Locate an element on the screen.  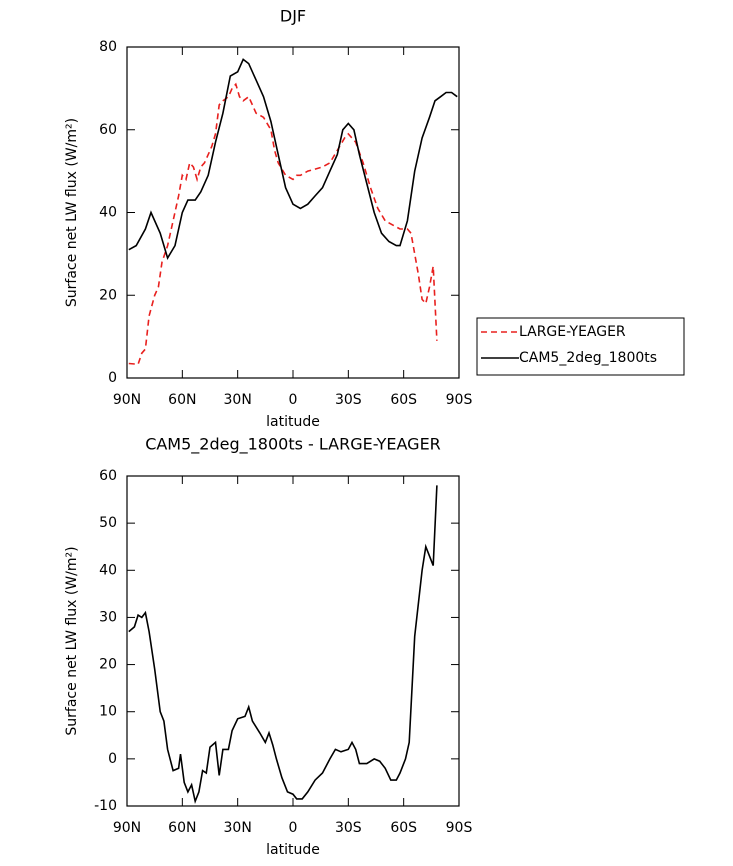
y-tick-label: -10 is located at coordinates (105, 806).